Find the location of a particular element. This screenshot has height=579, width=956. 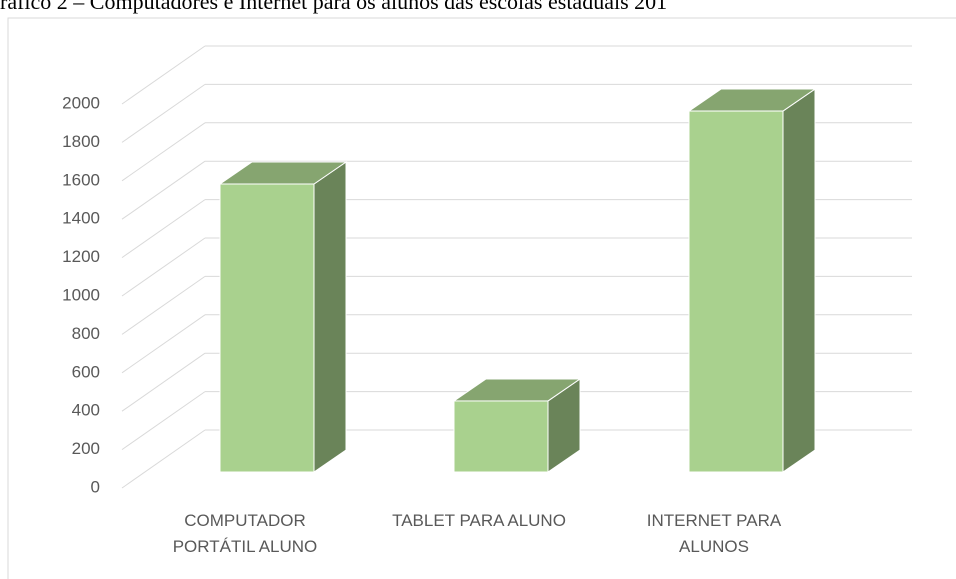

title-band is located at coordinates (478, 8).